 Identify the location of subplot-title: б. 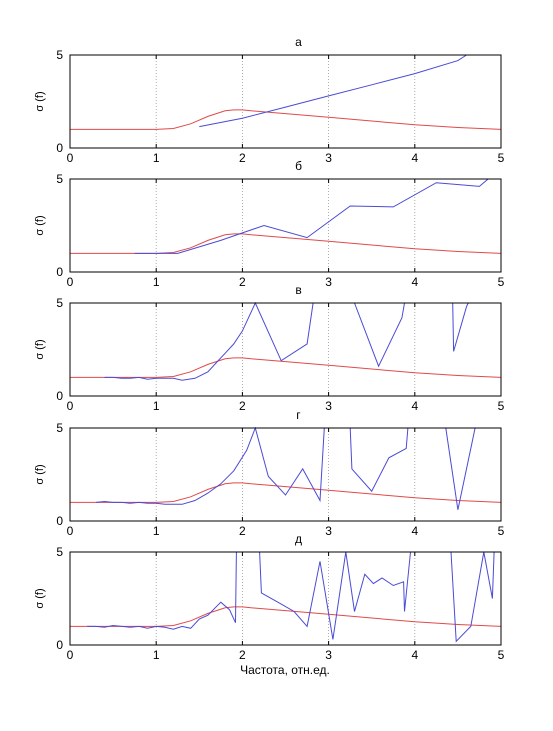
(298, 166).